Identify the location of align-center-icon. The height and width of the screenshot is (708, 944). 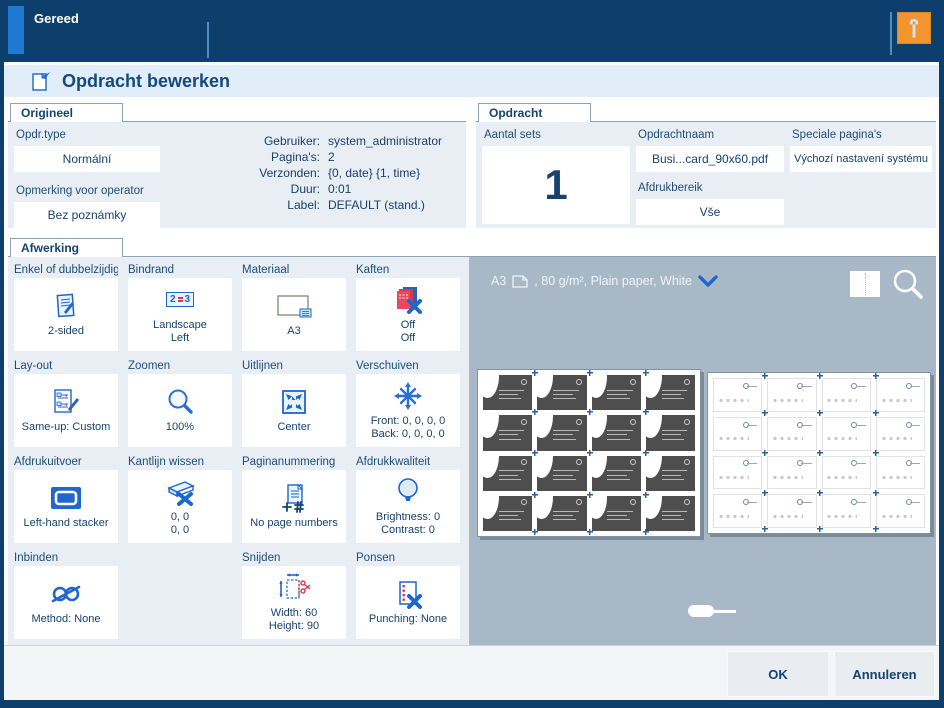
(294, 402).